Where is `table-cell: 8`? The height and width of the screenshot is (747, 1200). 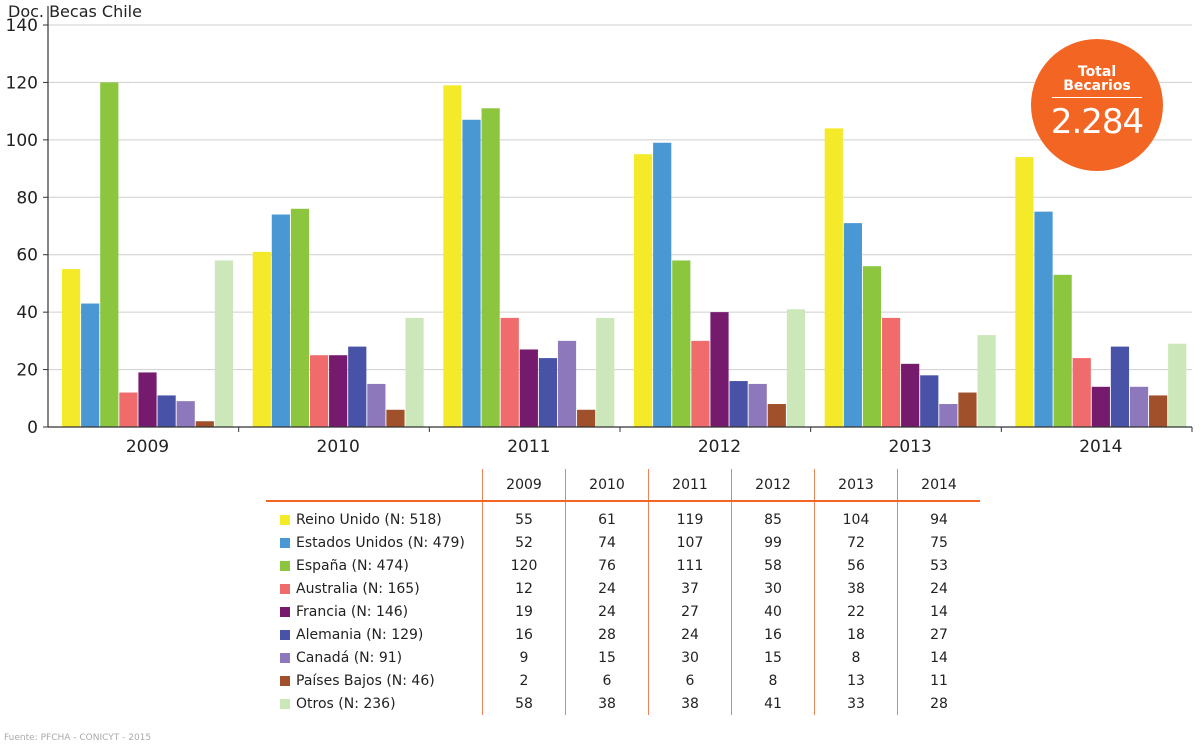 table-cell: 8 is located at coordinates (856, 657).